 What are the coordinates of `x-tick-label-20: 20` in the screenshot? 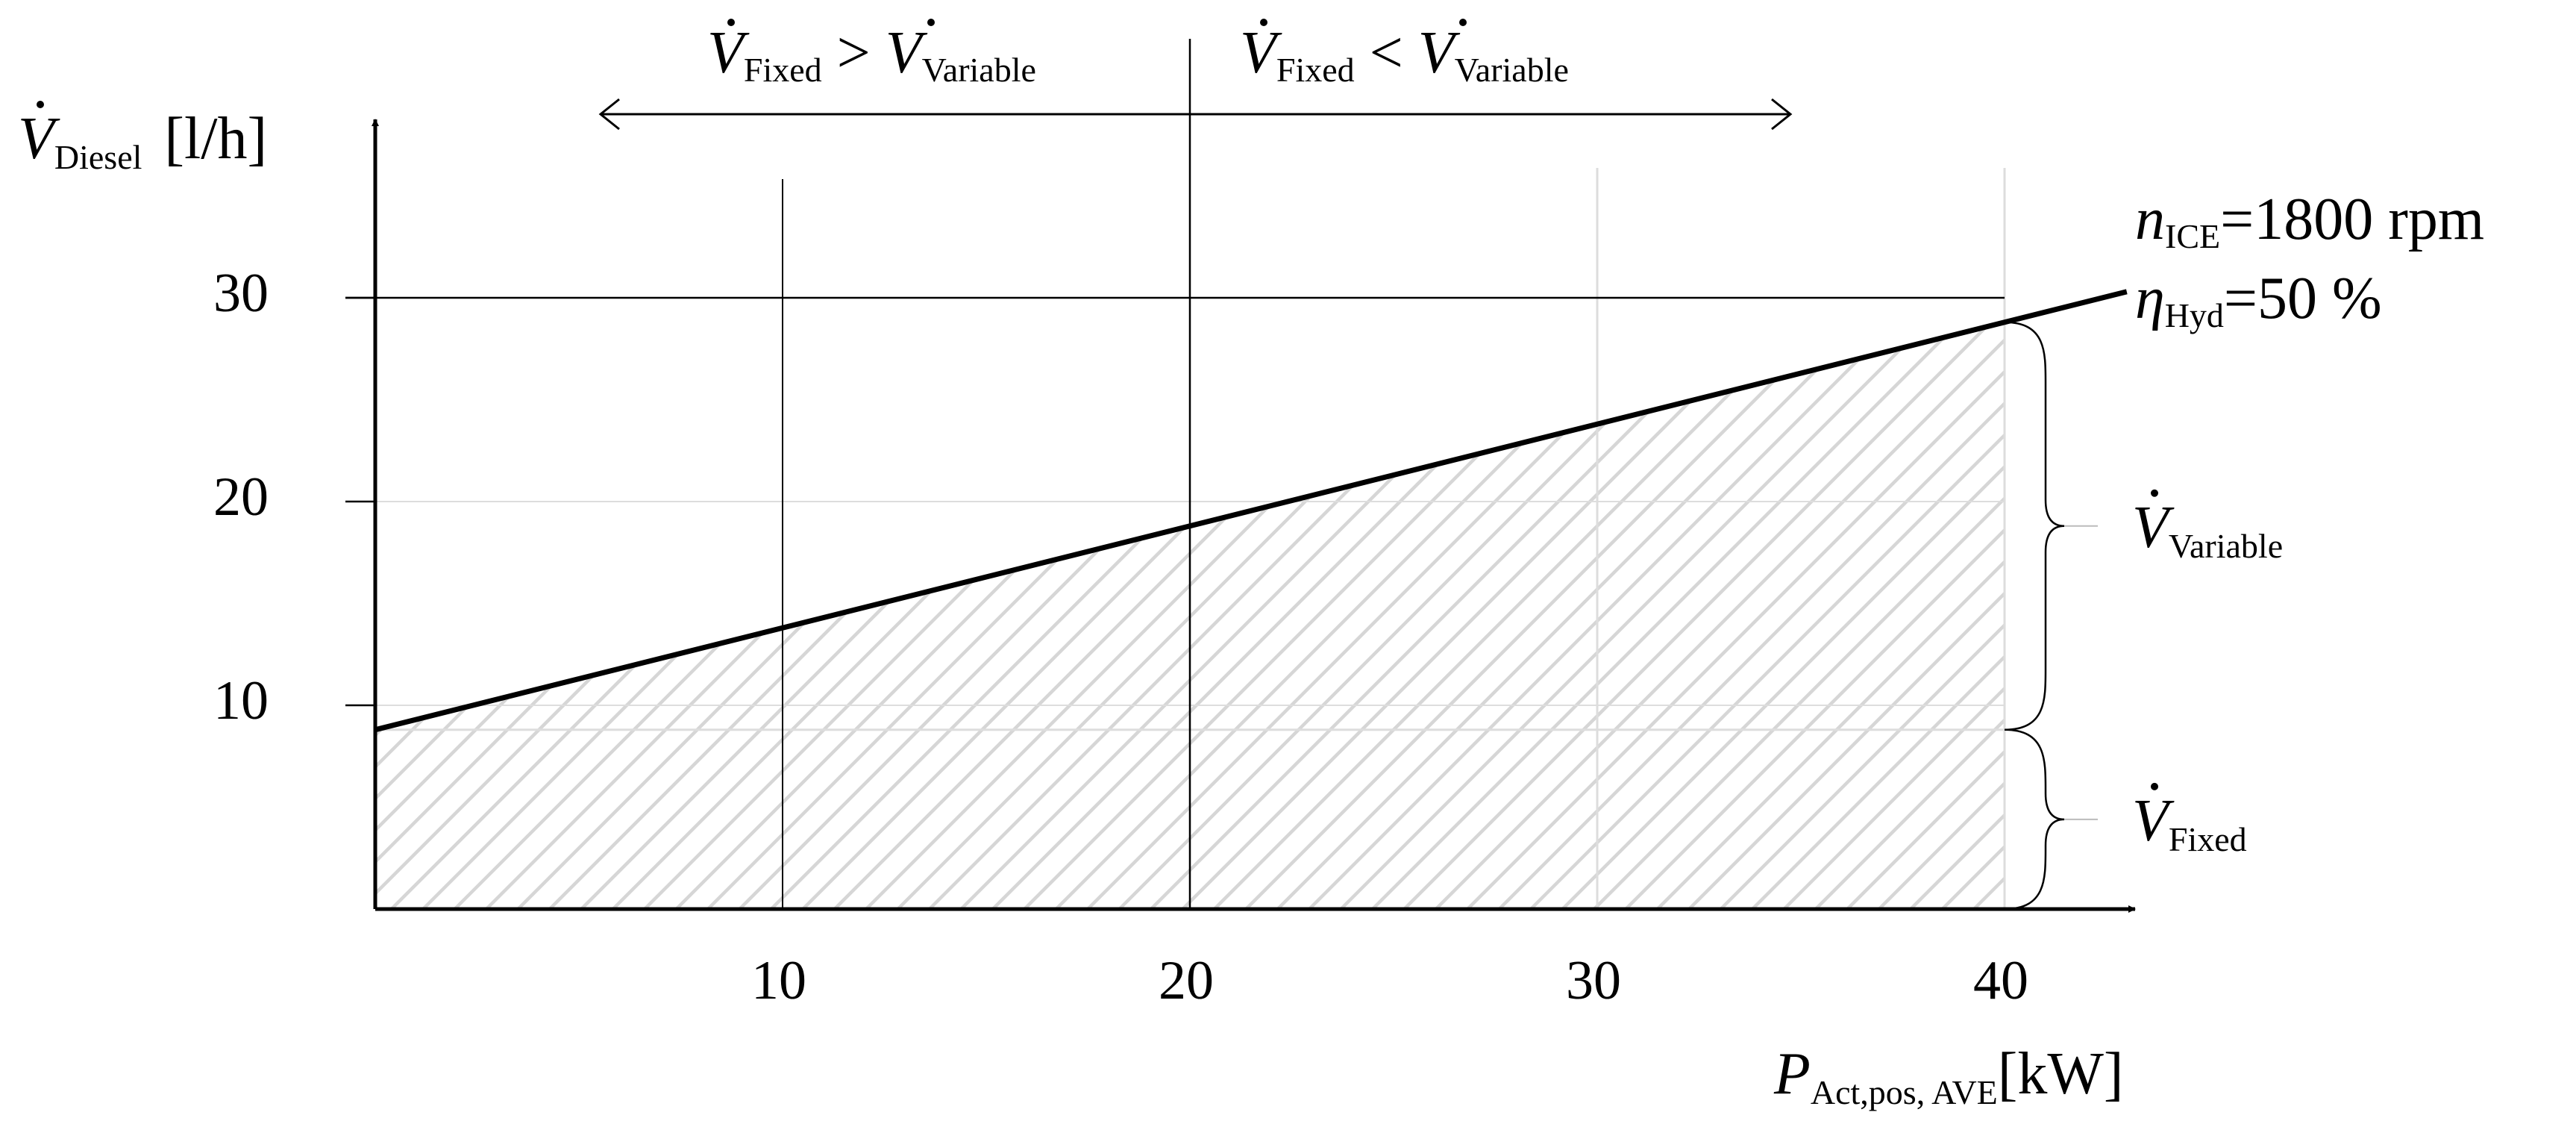 It's located at (1186, 980).